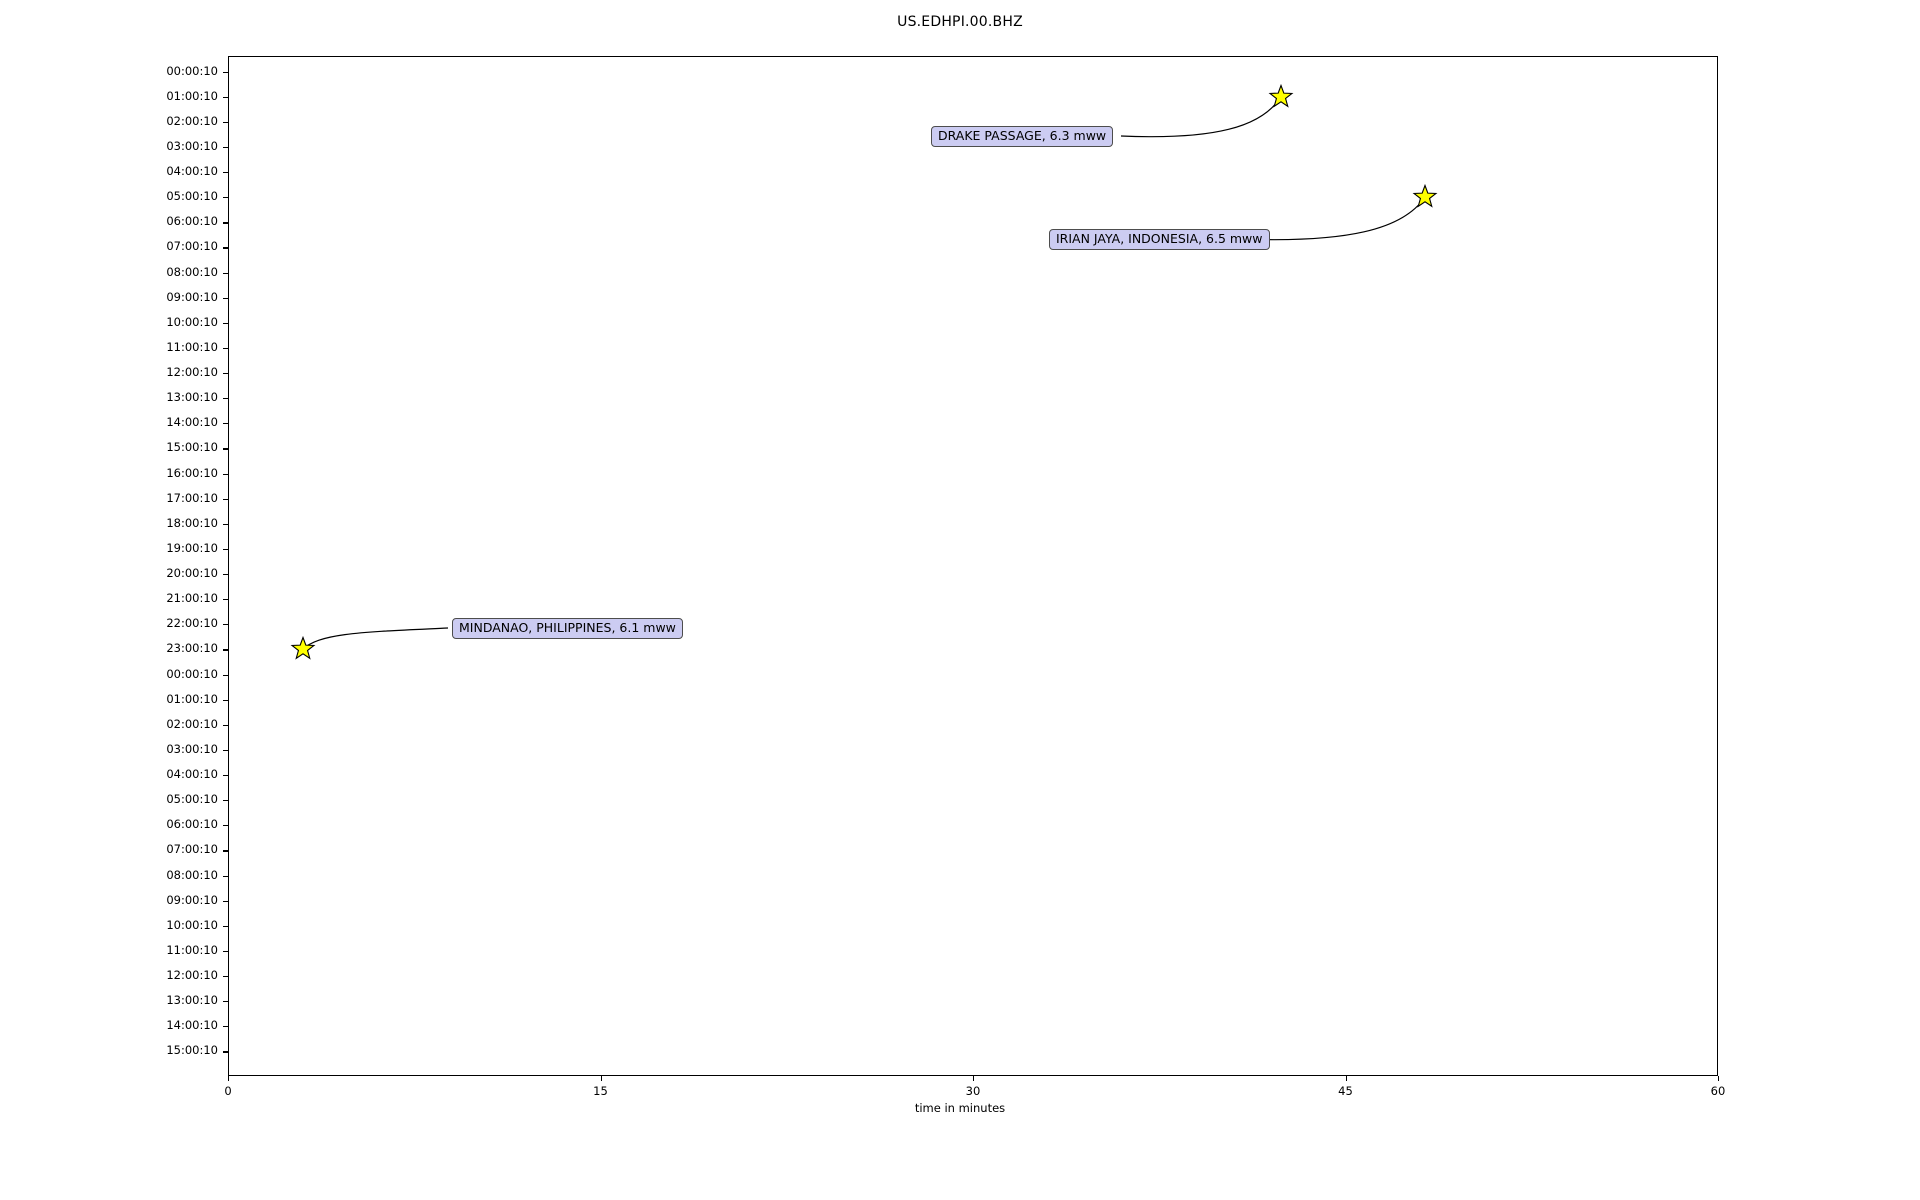  I want to click on event-annotation-1: IRIAN JAYA, INDONESIA, 6.5 mww, so click(1159, 239).